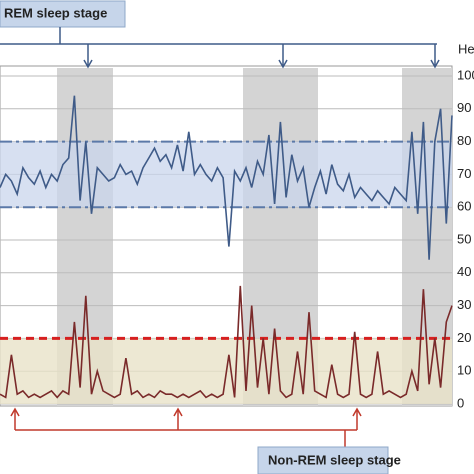  What do you see at coordinates (464, 337) in the screenshot?
I see `y-tick-label: 20` at bounding box center [464, 337].